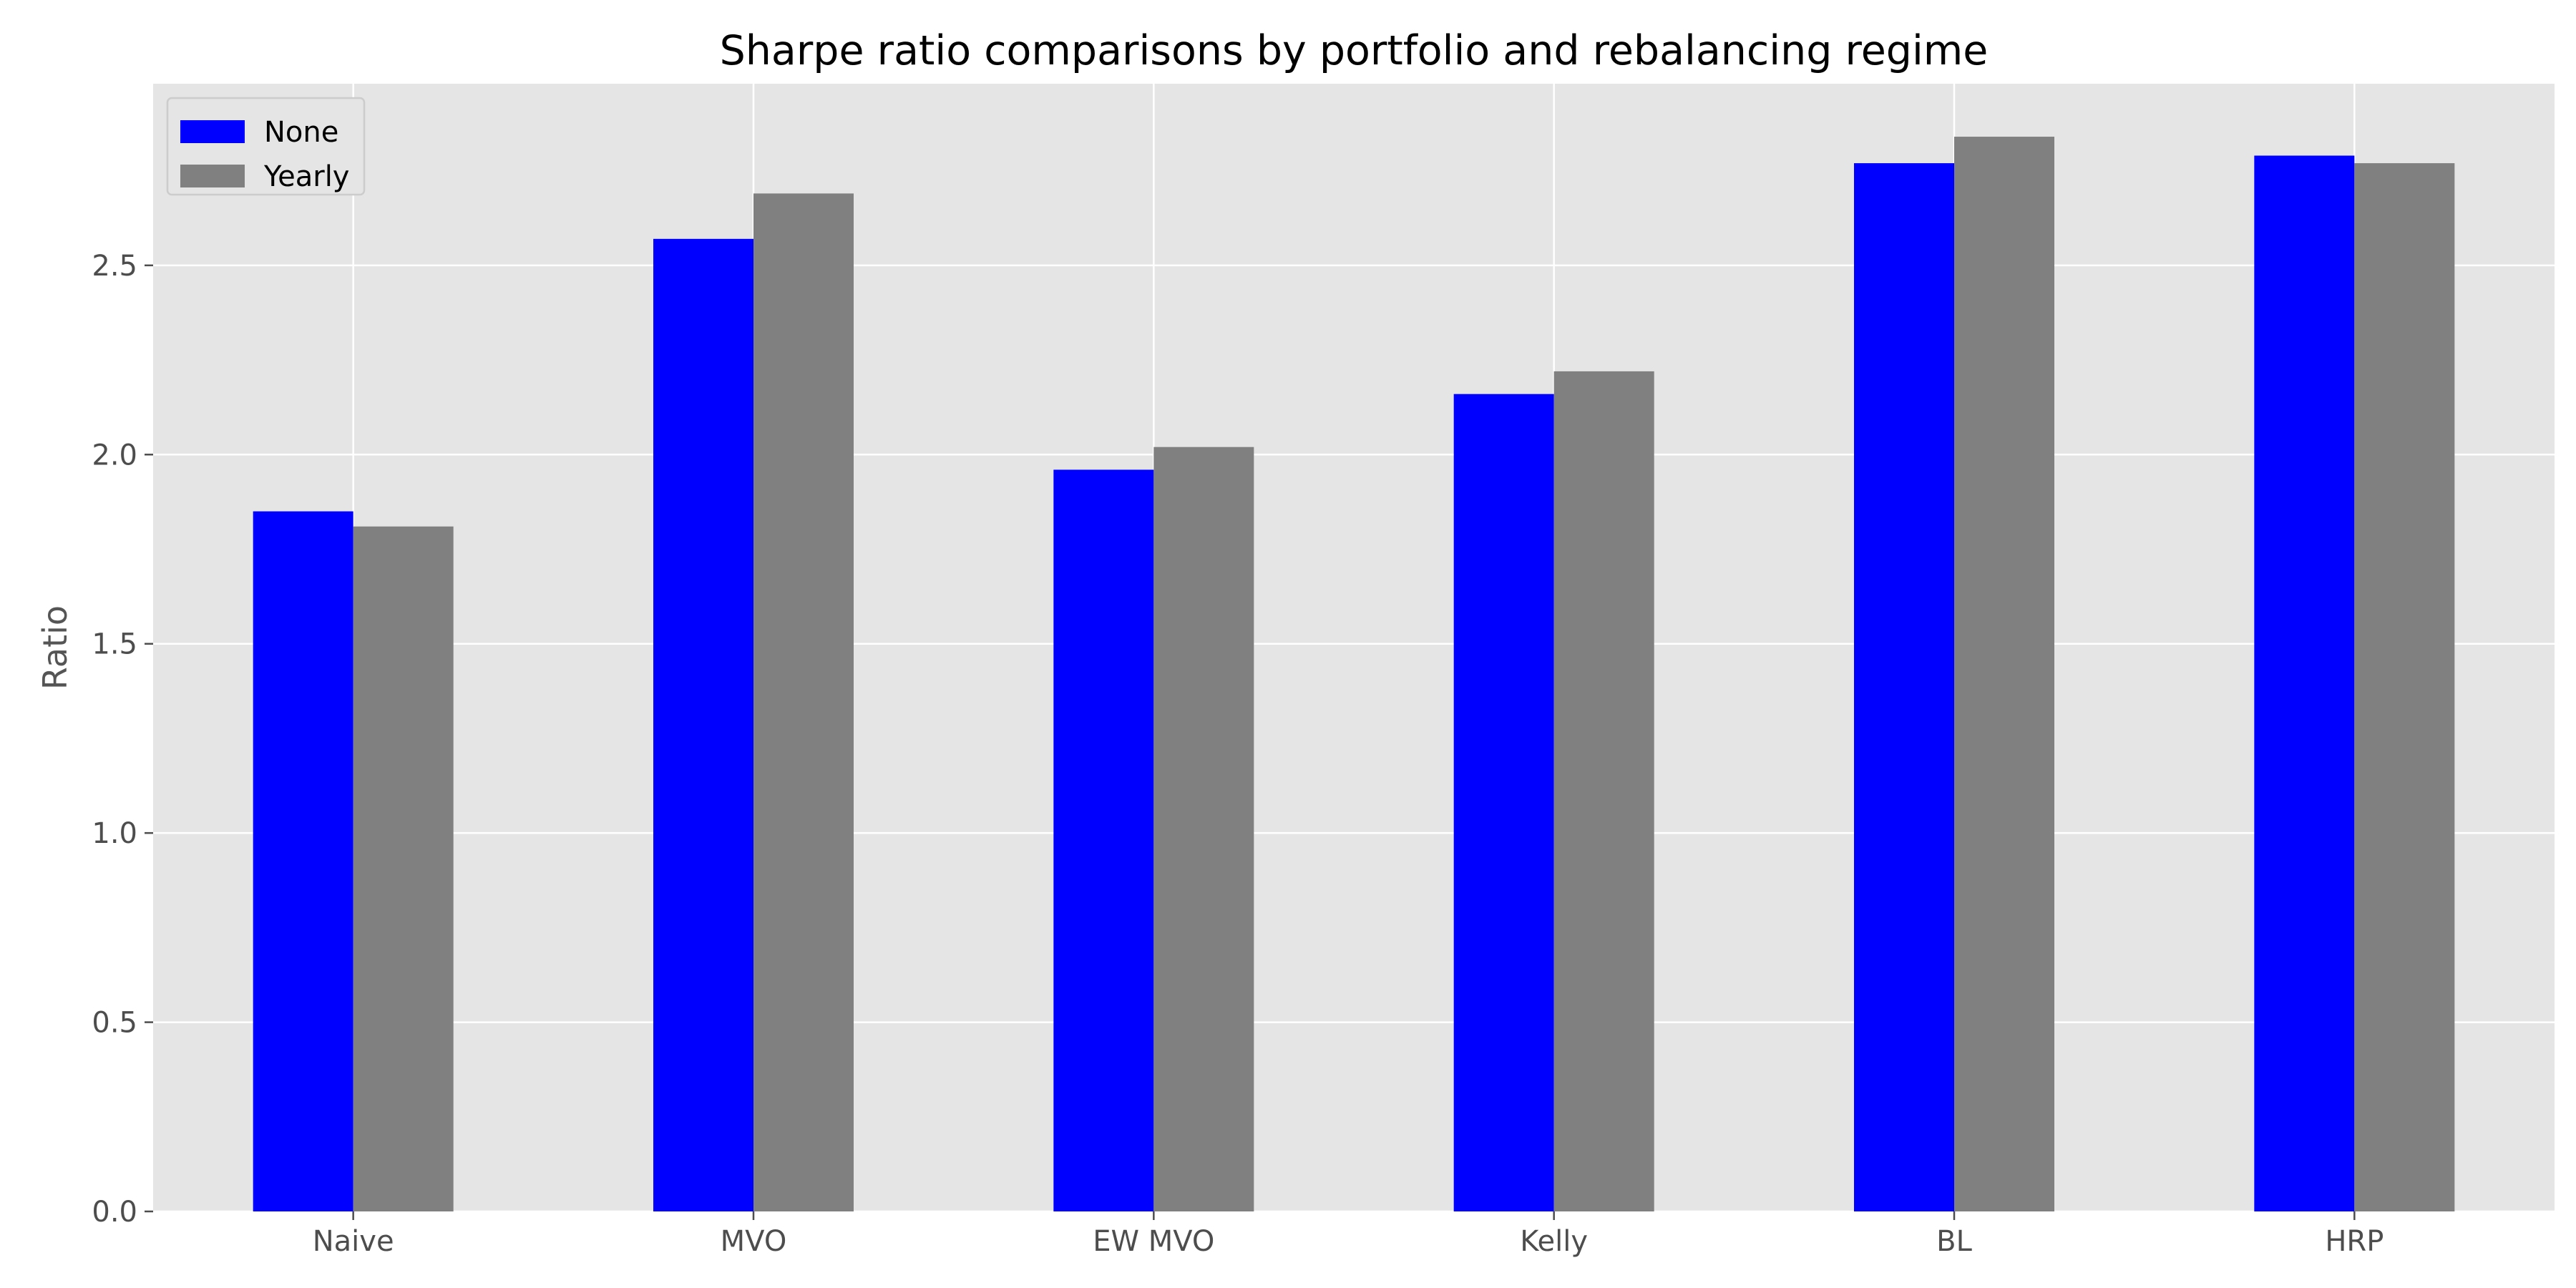 The image size is (2576, 1288). Describe the element at coordinates (1348, 1234) in the screenshot. I see `x-axis-ticks: Naive MVO EW MVO Kelly BL HRP` at that location.